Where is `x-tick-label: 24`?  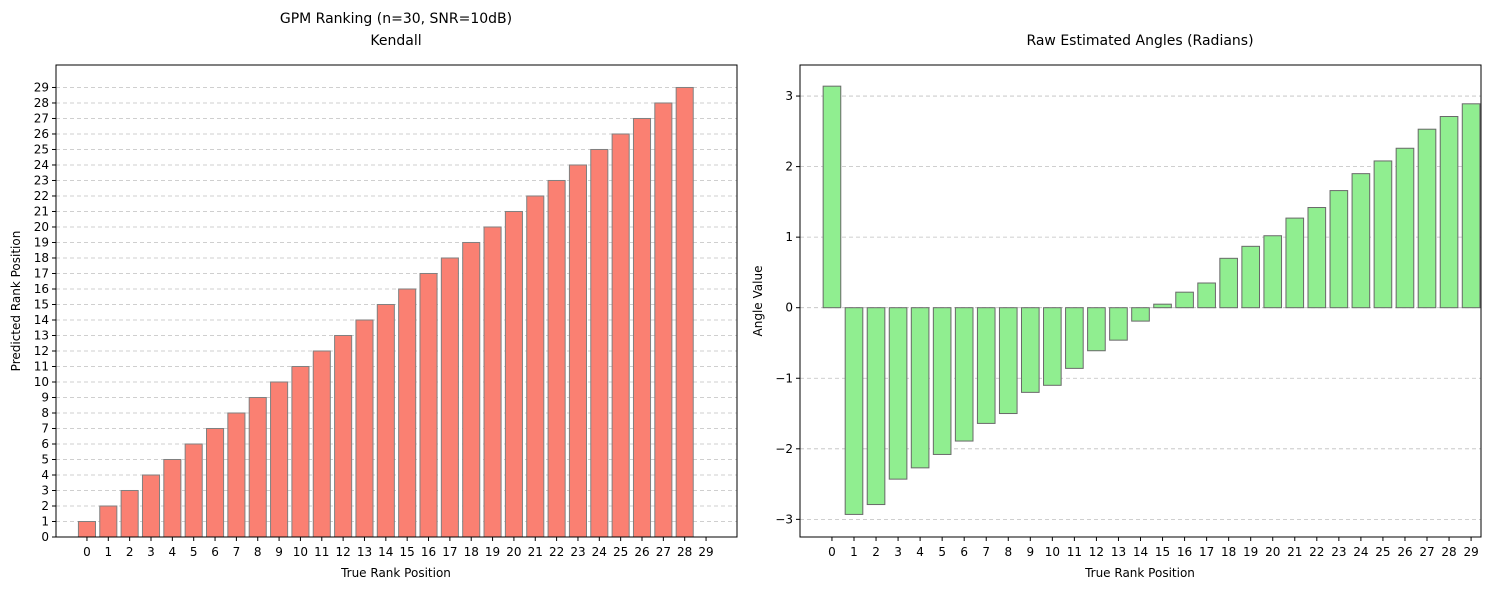
x-tick-label: 24 is located at coordinates (599, 552).